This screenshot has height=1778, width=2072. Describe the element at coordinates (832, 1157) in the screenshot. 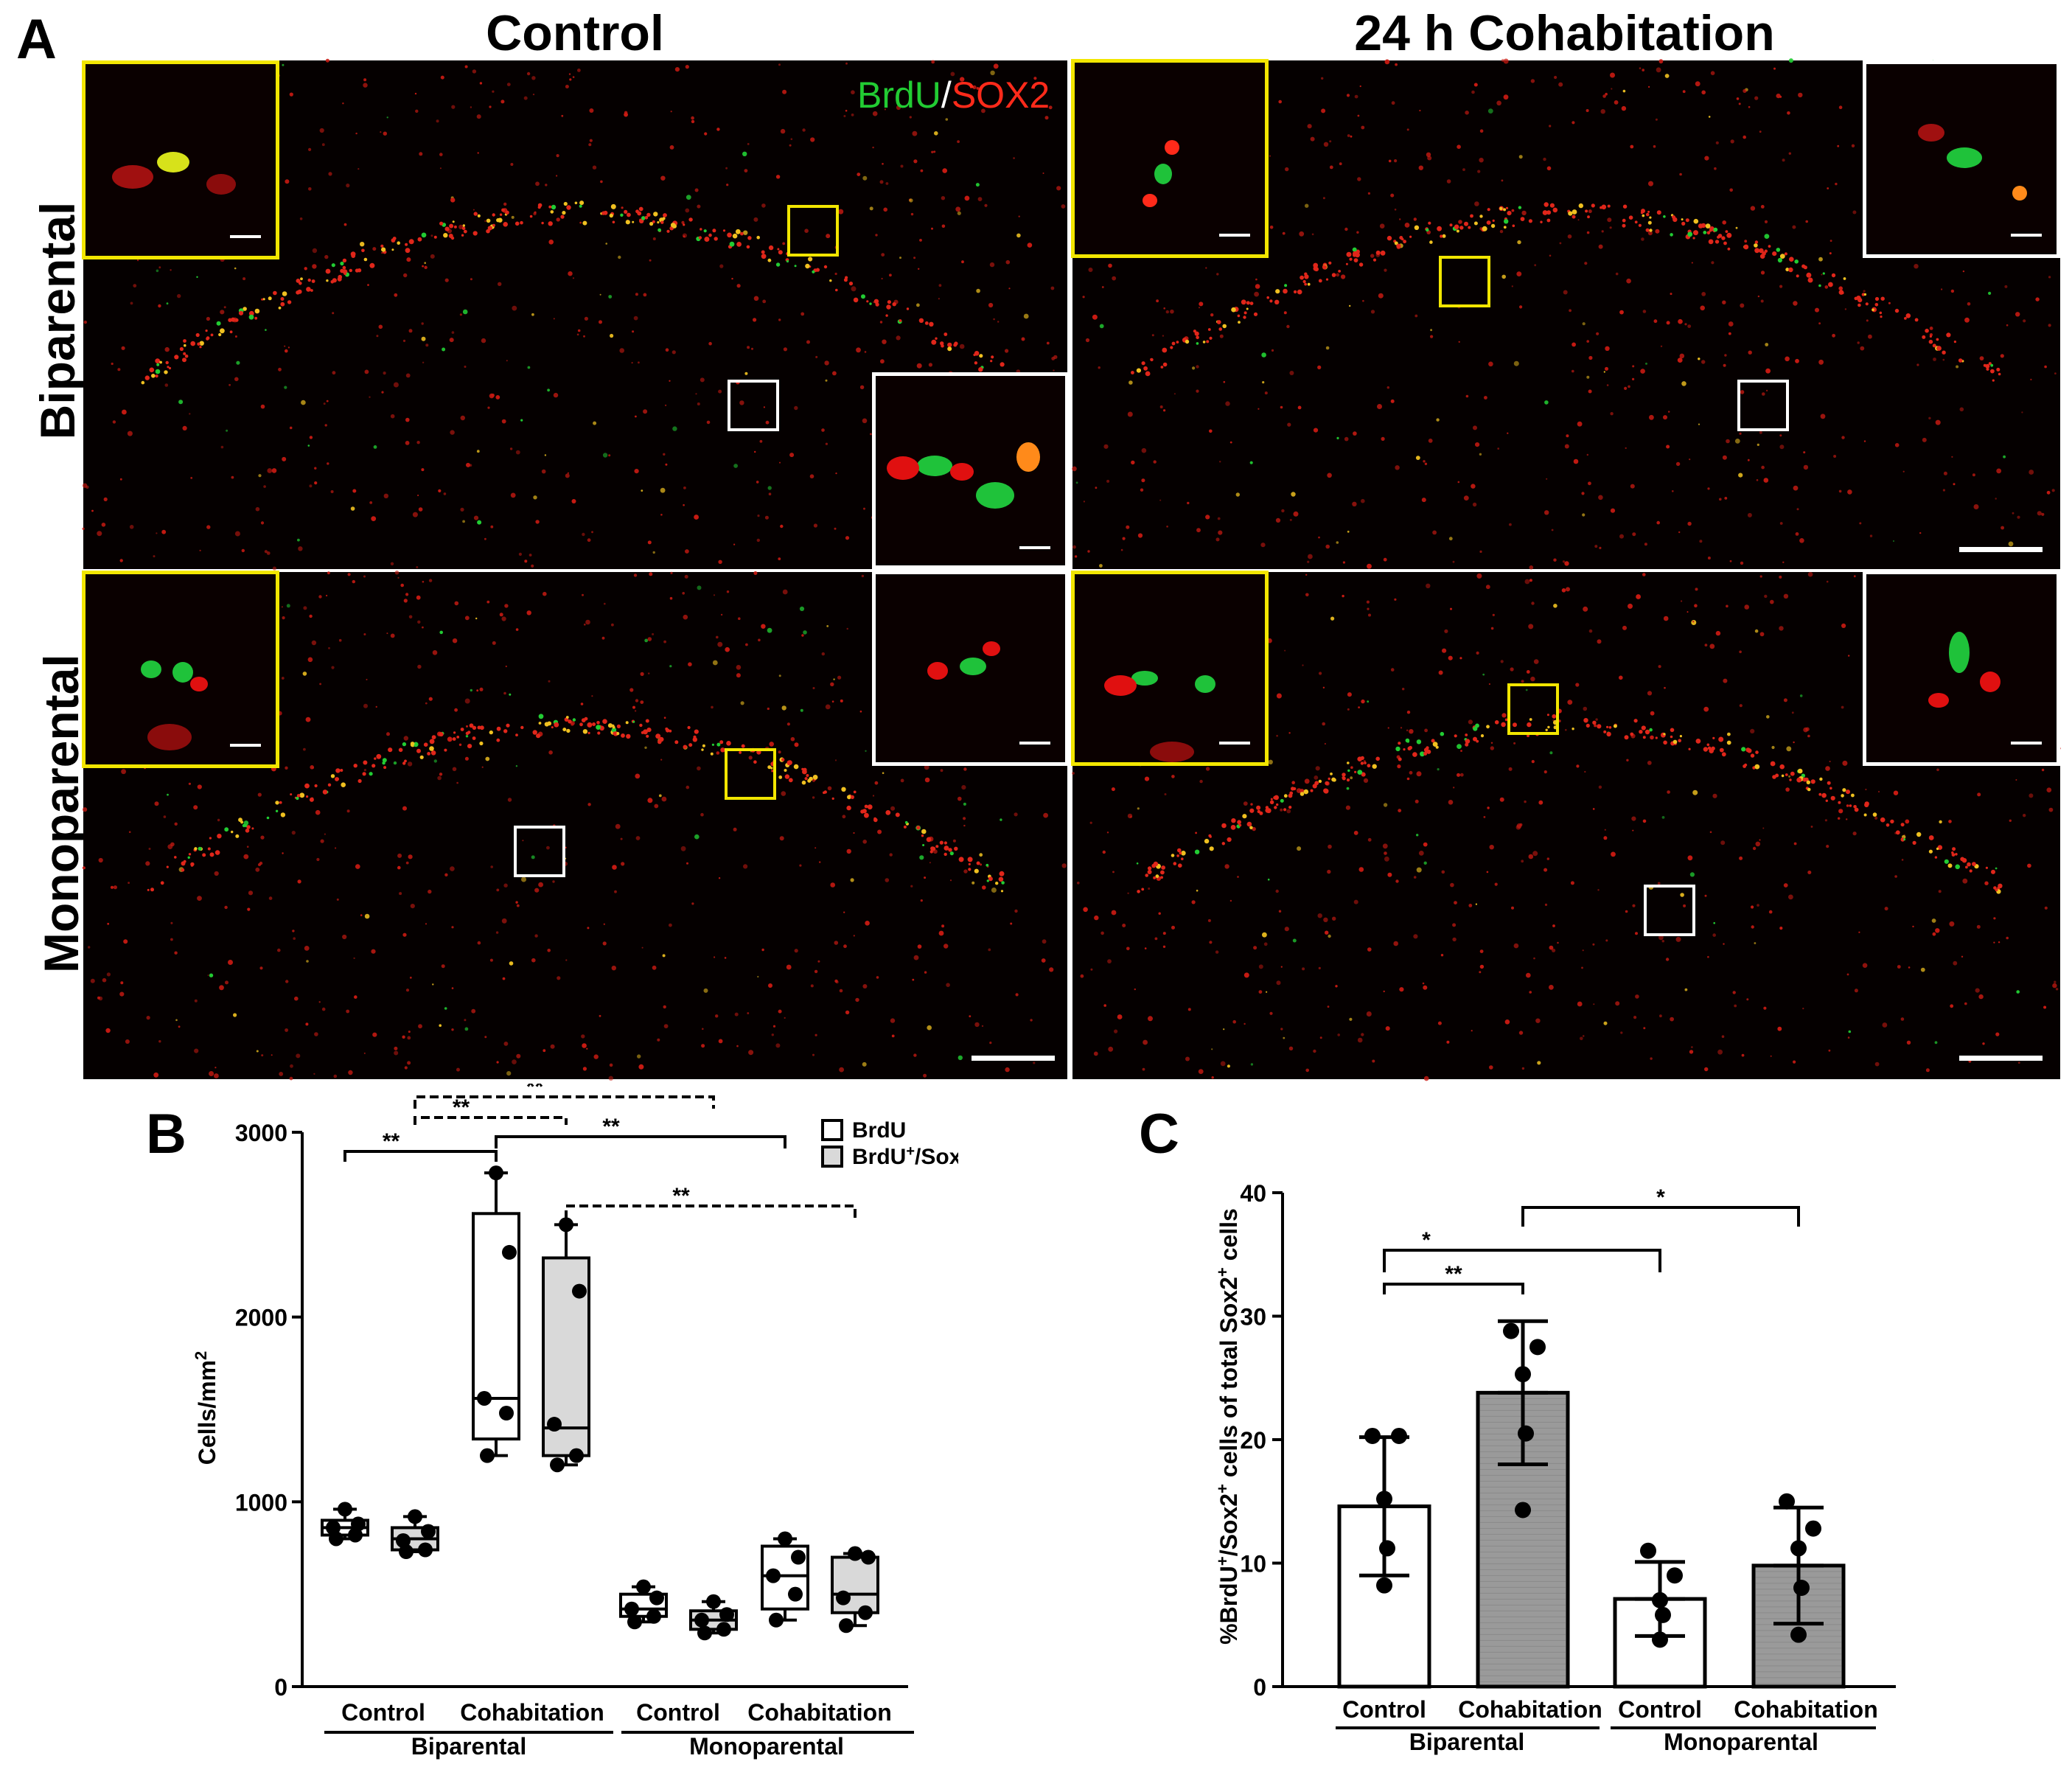

I see `legend-swatch` at that location.